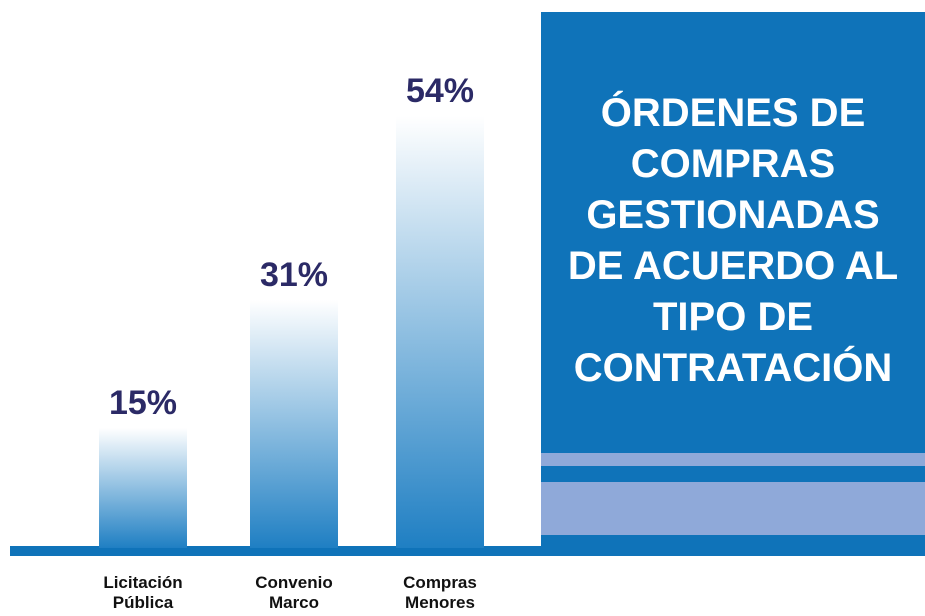  What do you see at coordinates (294, 275) in the screenshot?
I see `value-label: 31%` at bounding box center [294, 275].